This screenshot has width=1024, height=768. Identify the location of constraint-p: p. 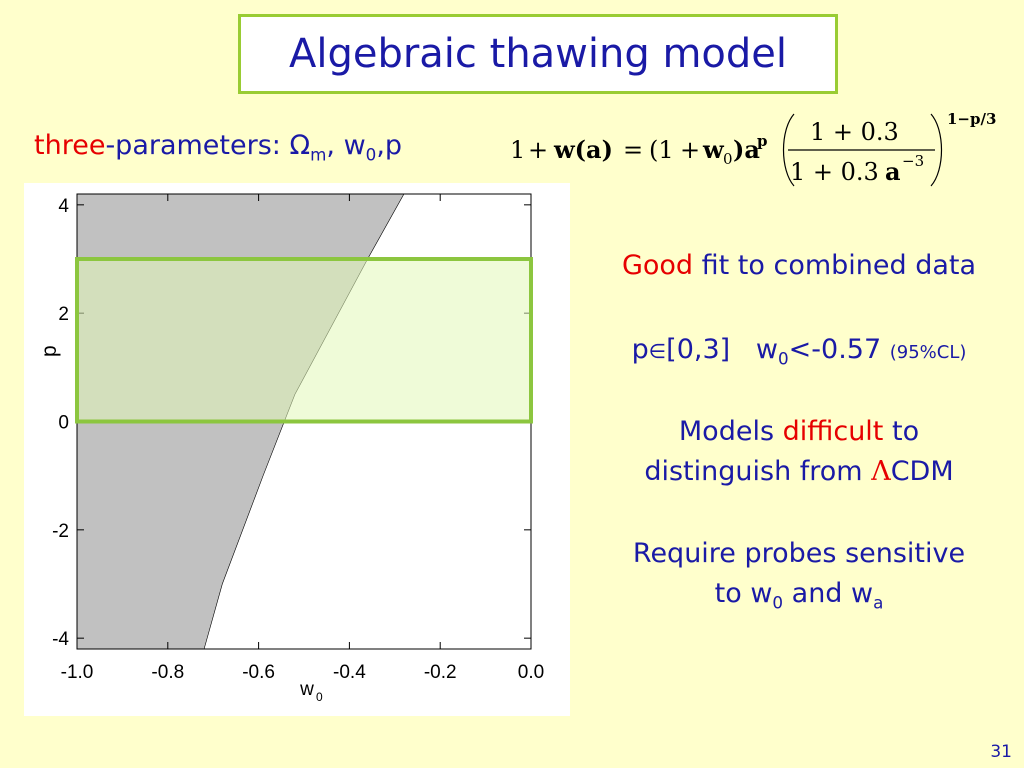
(640, 349).